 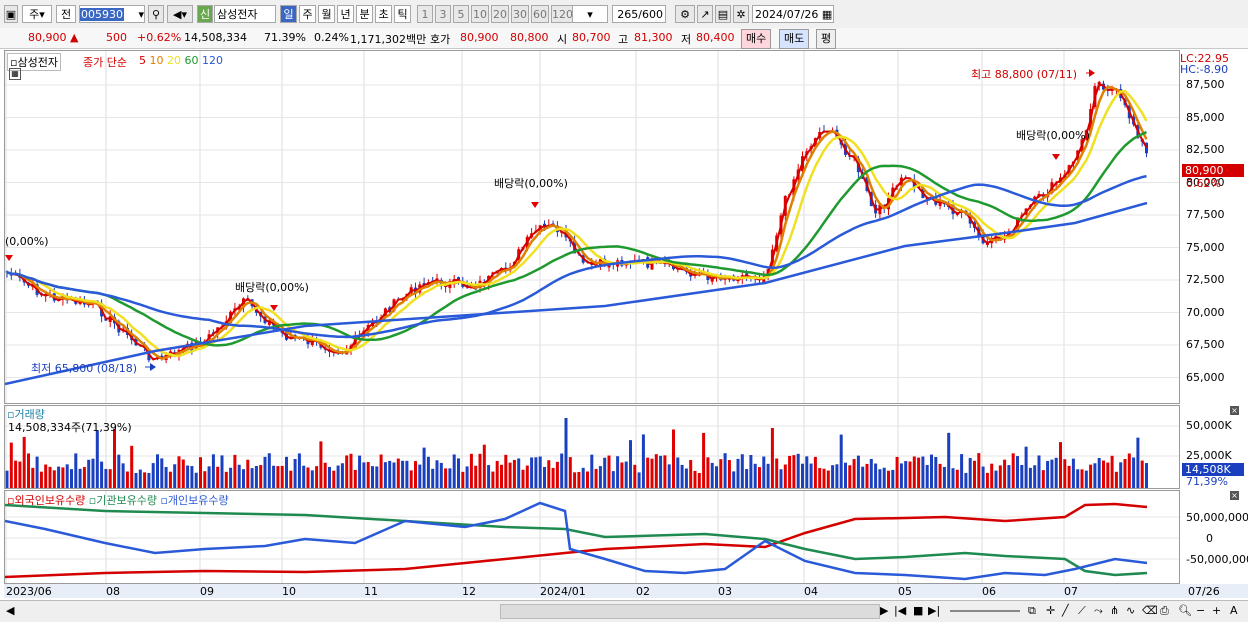 What do you see at coordinates (112, 14) in the screenshot?
I see `stock-code-input: 005930 ▾` at bounding box center [112, 14].